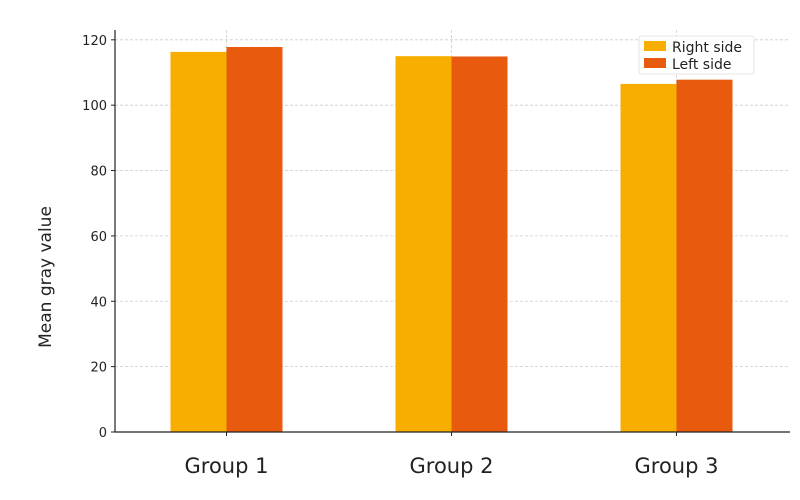 Image resolution: width=800 pixels, height=500 pixels. Describe the element at coordinates (103, 433) in the screenshot. I see `y-tick-label: 0` at that location.